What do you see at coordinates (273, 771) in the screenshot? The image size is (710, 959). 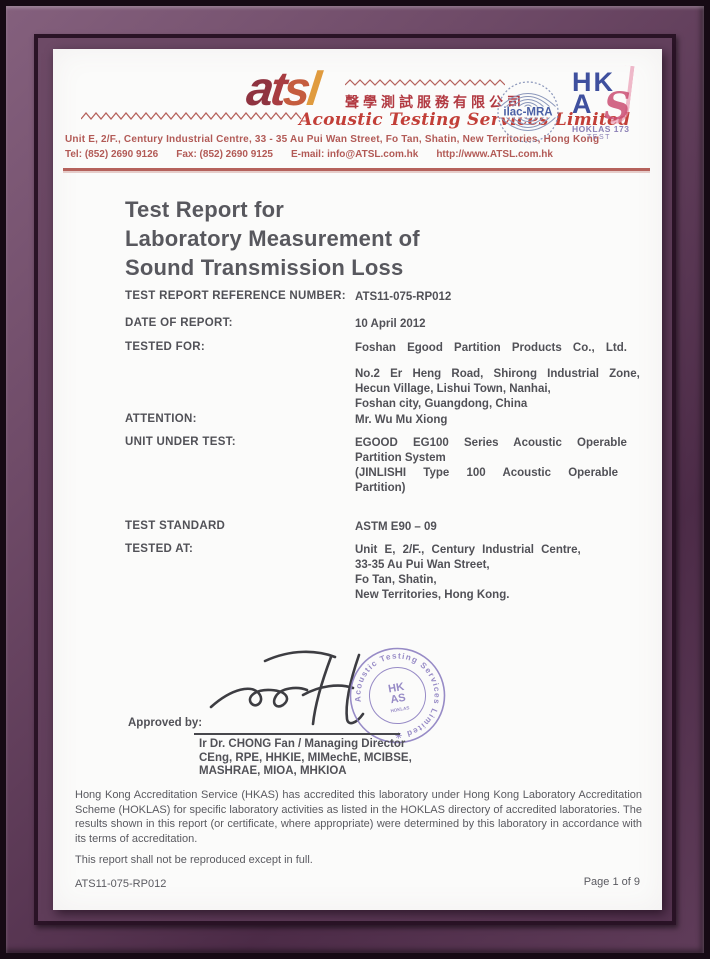 I see `approver-qualifications-2: MASHRAE, MIOA, MHKIOA` at bounding box center [273, 771].